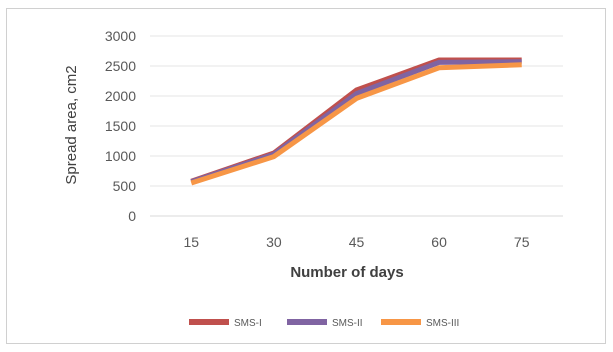 This screenshot has height=352, width=613. I want to click on y-tick-label: 2500, so click(120, 66).